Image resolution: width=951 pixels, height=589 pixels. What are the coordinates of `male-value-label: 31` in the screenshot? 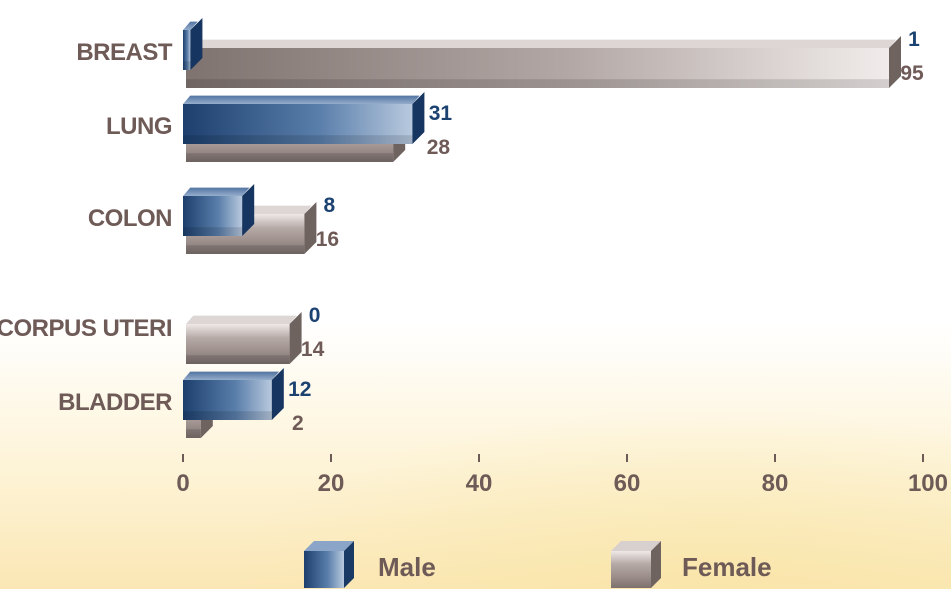 It's located at (441, 113).